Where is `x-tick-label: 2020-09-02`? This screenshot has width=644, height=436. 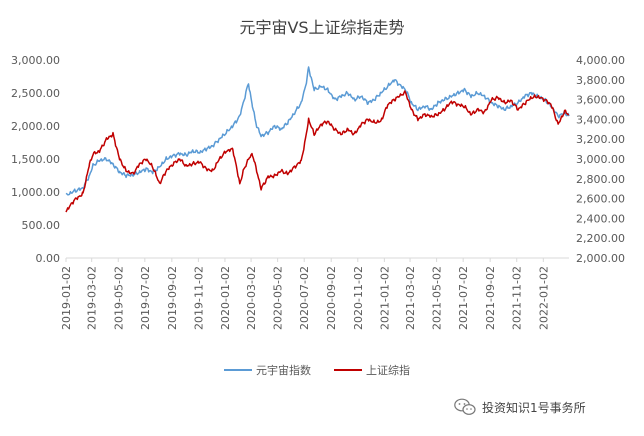 x-tick-label: 2020-09-02 is located at coordinates (331, 298).